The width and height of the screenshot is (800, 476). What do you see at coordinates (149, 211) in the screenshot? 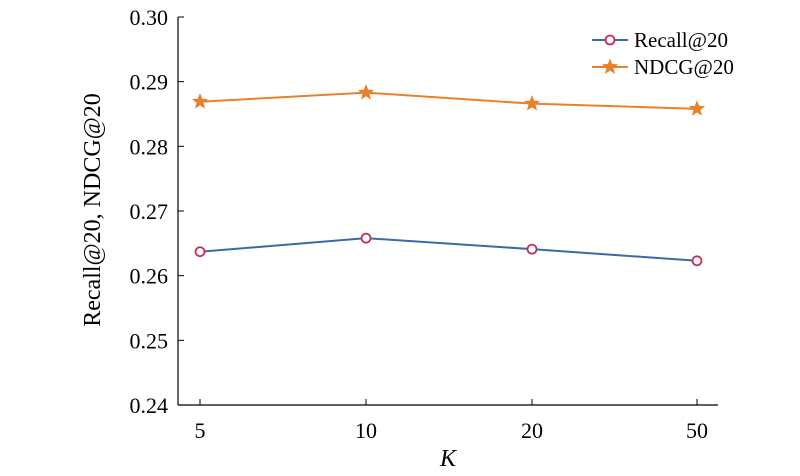
I see `y-tick-label: 0.27` at bounding box center [149, 211].